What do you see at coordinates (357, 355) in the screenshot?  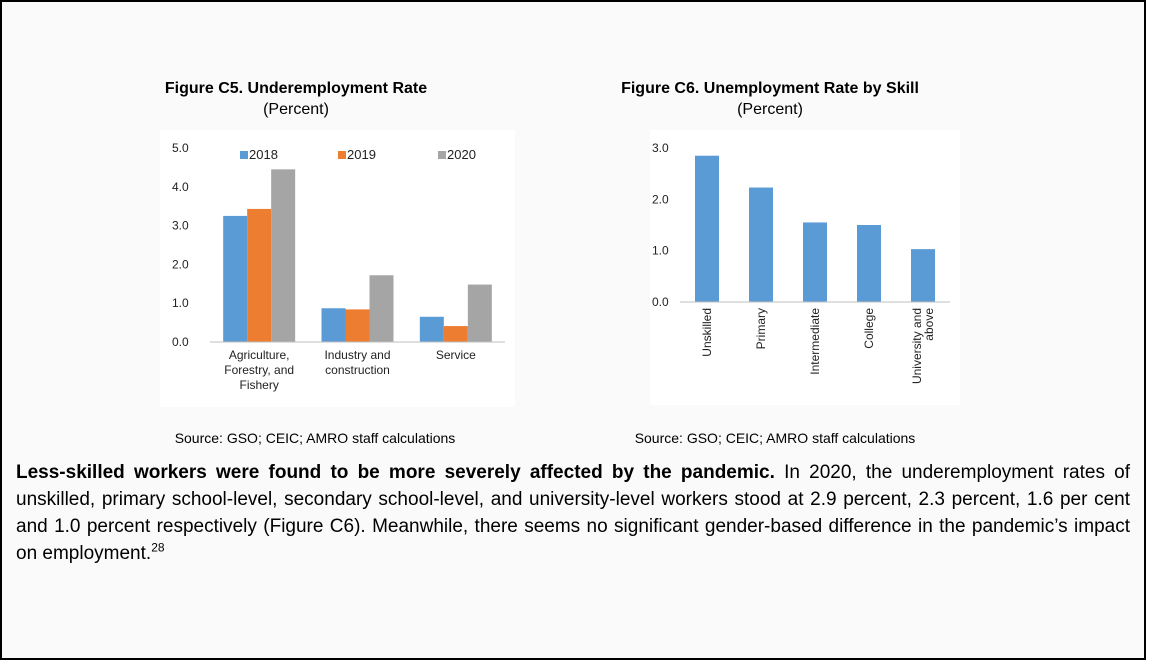 I see `x-tick-label: Industry and` at bounding box center [357, 355].